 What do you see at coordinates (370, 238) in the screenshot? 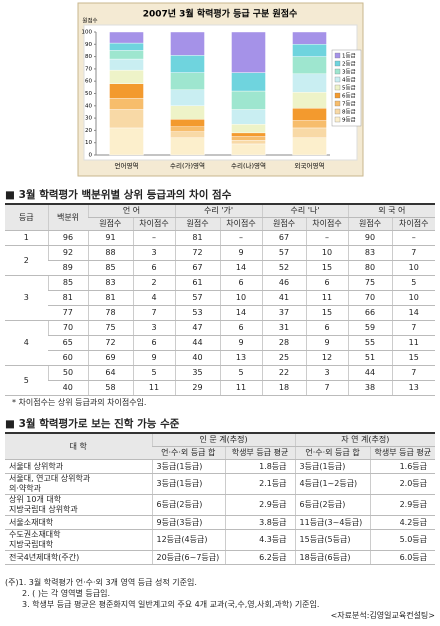
I see `table-cell: 90` at bounding box center [370, 238].